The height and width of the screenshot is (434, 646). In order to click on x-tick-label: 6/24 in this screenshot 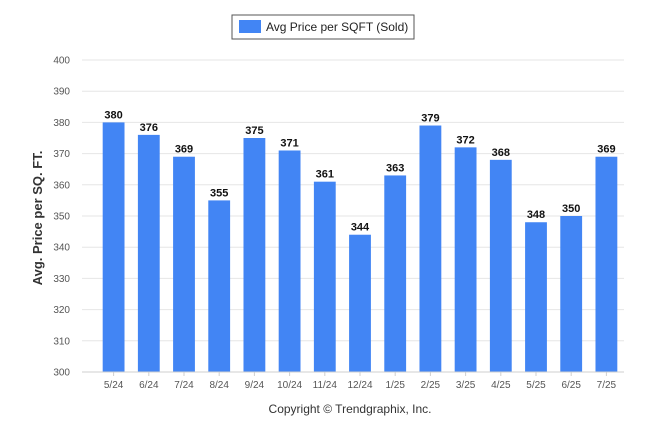, I will do `click(149, 385)`.